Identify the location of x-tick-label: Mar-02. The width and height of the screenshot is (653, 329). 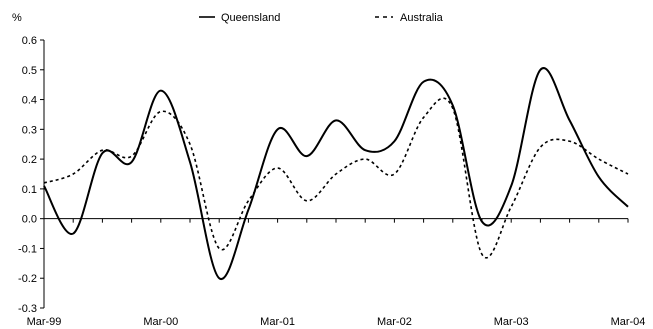
(394, 322).